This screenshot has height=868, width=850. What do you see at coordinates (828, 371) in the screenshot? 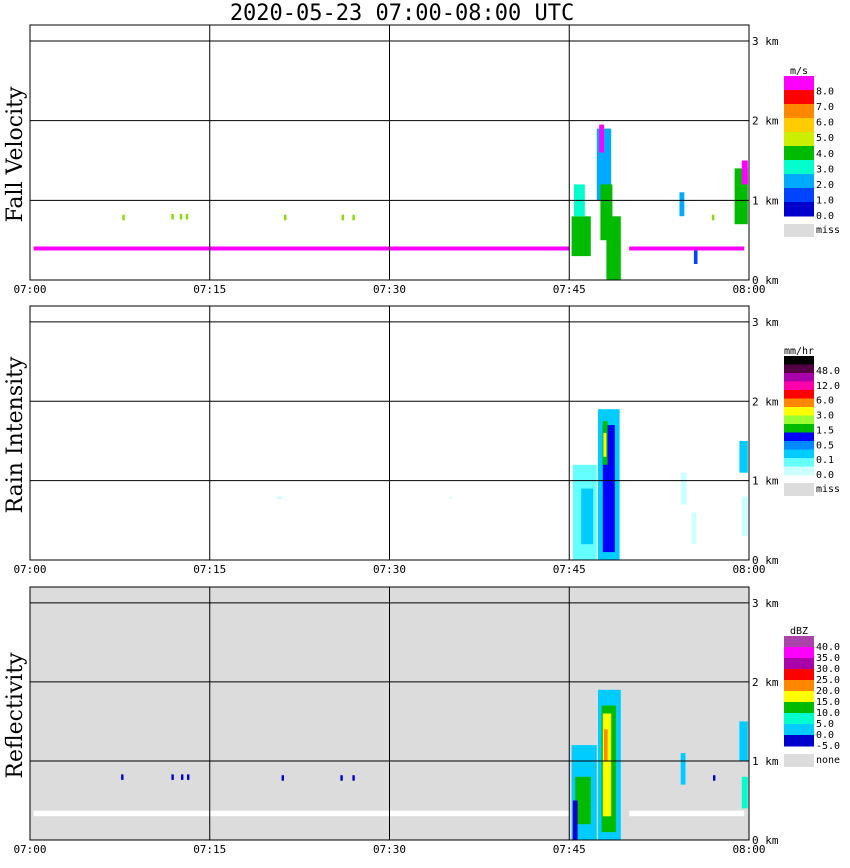
I see `legend-label: 48.0` at bounding box center [828, 371].